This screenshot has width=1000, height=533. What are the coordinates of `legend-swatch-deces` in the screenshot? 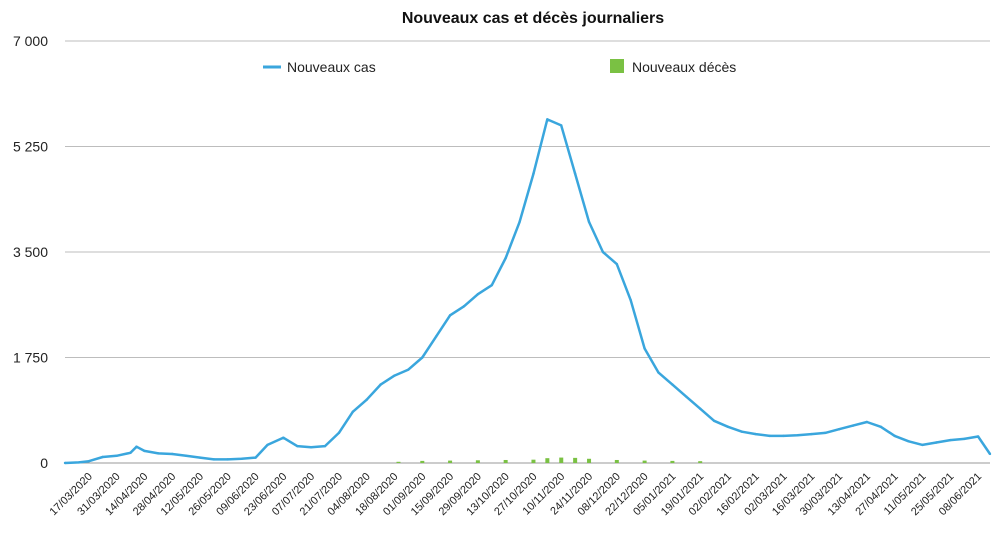 It's located at (617, 66).